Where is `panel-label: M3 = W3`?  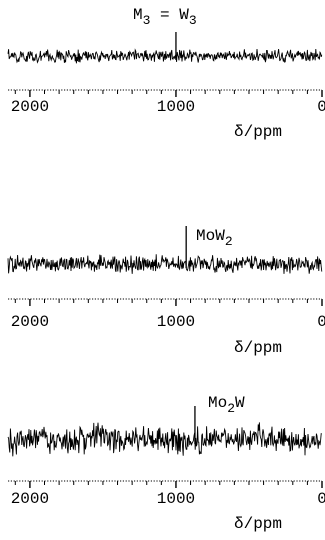
panel-label: M3 = W3 is located at coordinates (165, 17).